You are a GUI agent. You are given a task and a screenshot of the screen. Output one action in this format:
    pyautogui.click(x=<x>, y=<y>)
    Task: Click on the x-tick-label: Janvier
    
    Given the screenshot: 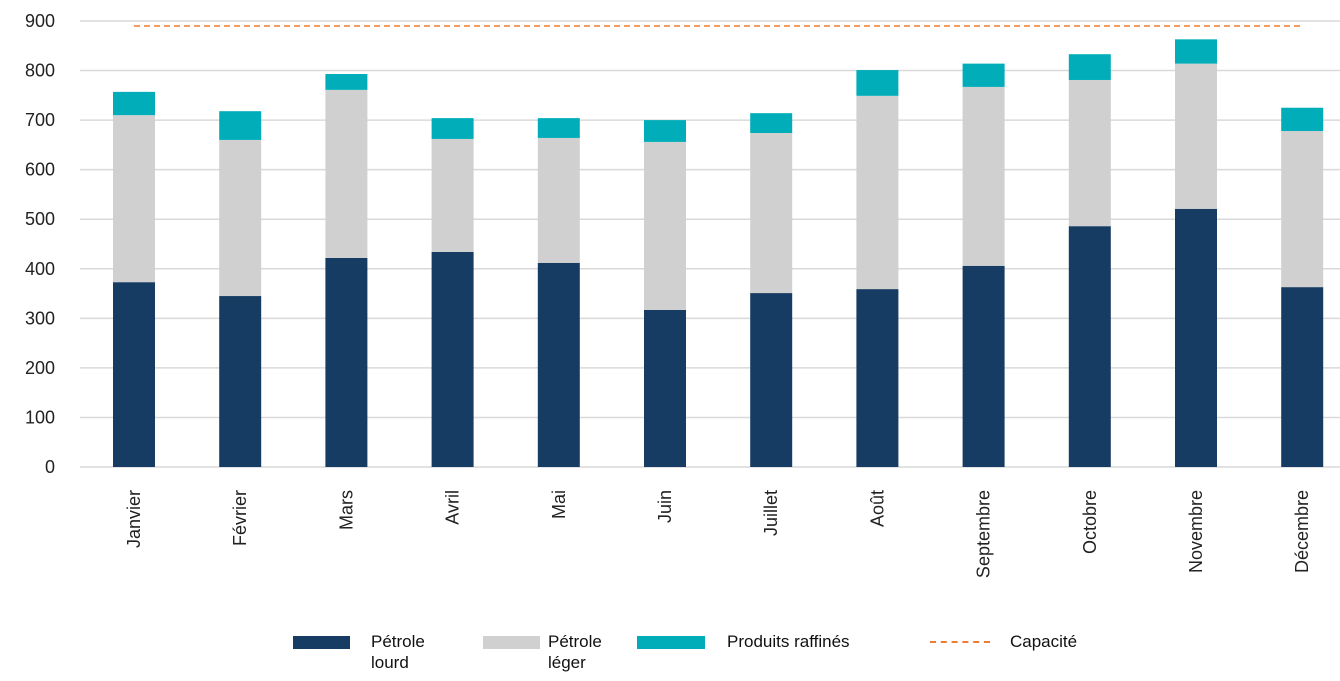 What is the action you would take?
    pyautogui.click(x=134, y=519)
    